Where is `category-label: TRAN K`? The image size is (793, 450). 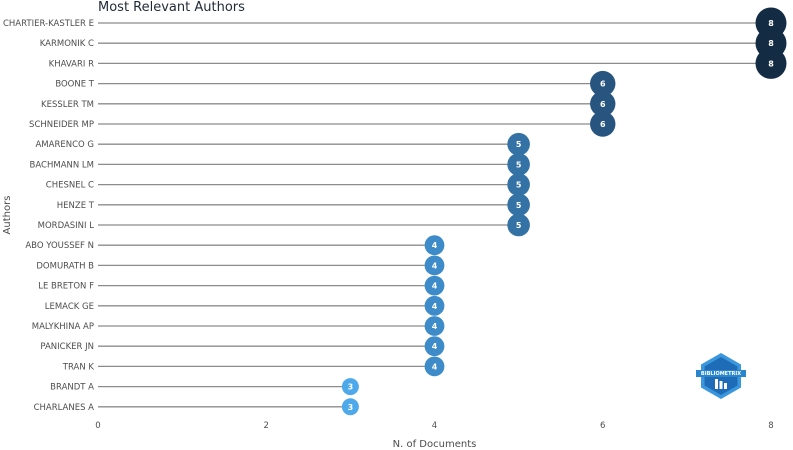 category-label: TRAN K is located at coordinates (78, 367).